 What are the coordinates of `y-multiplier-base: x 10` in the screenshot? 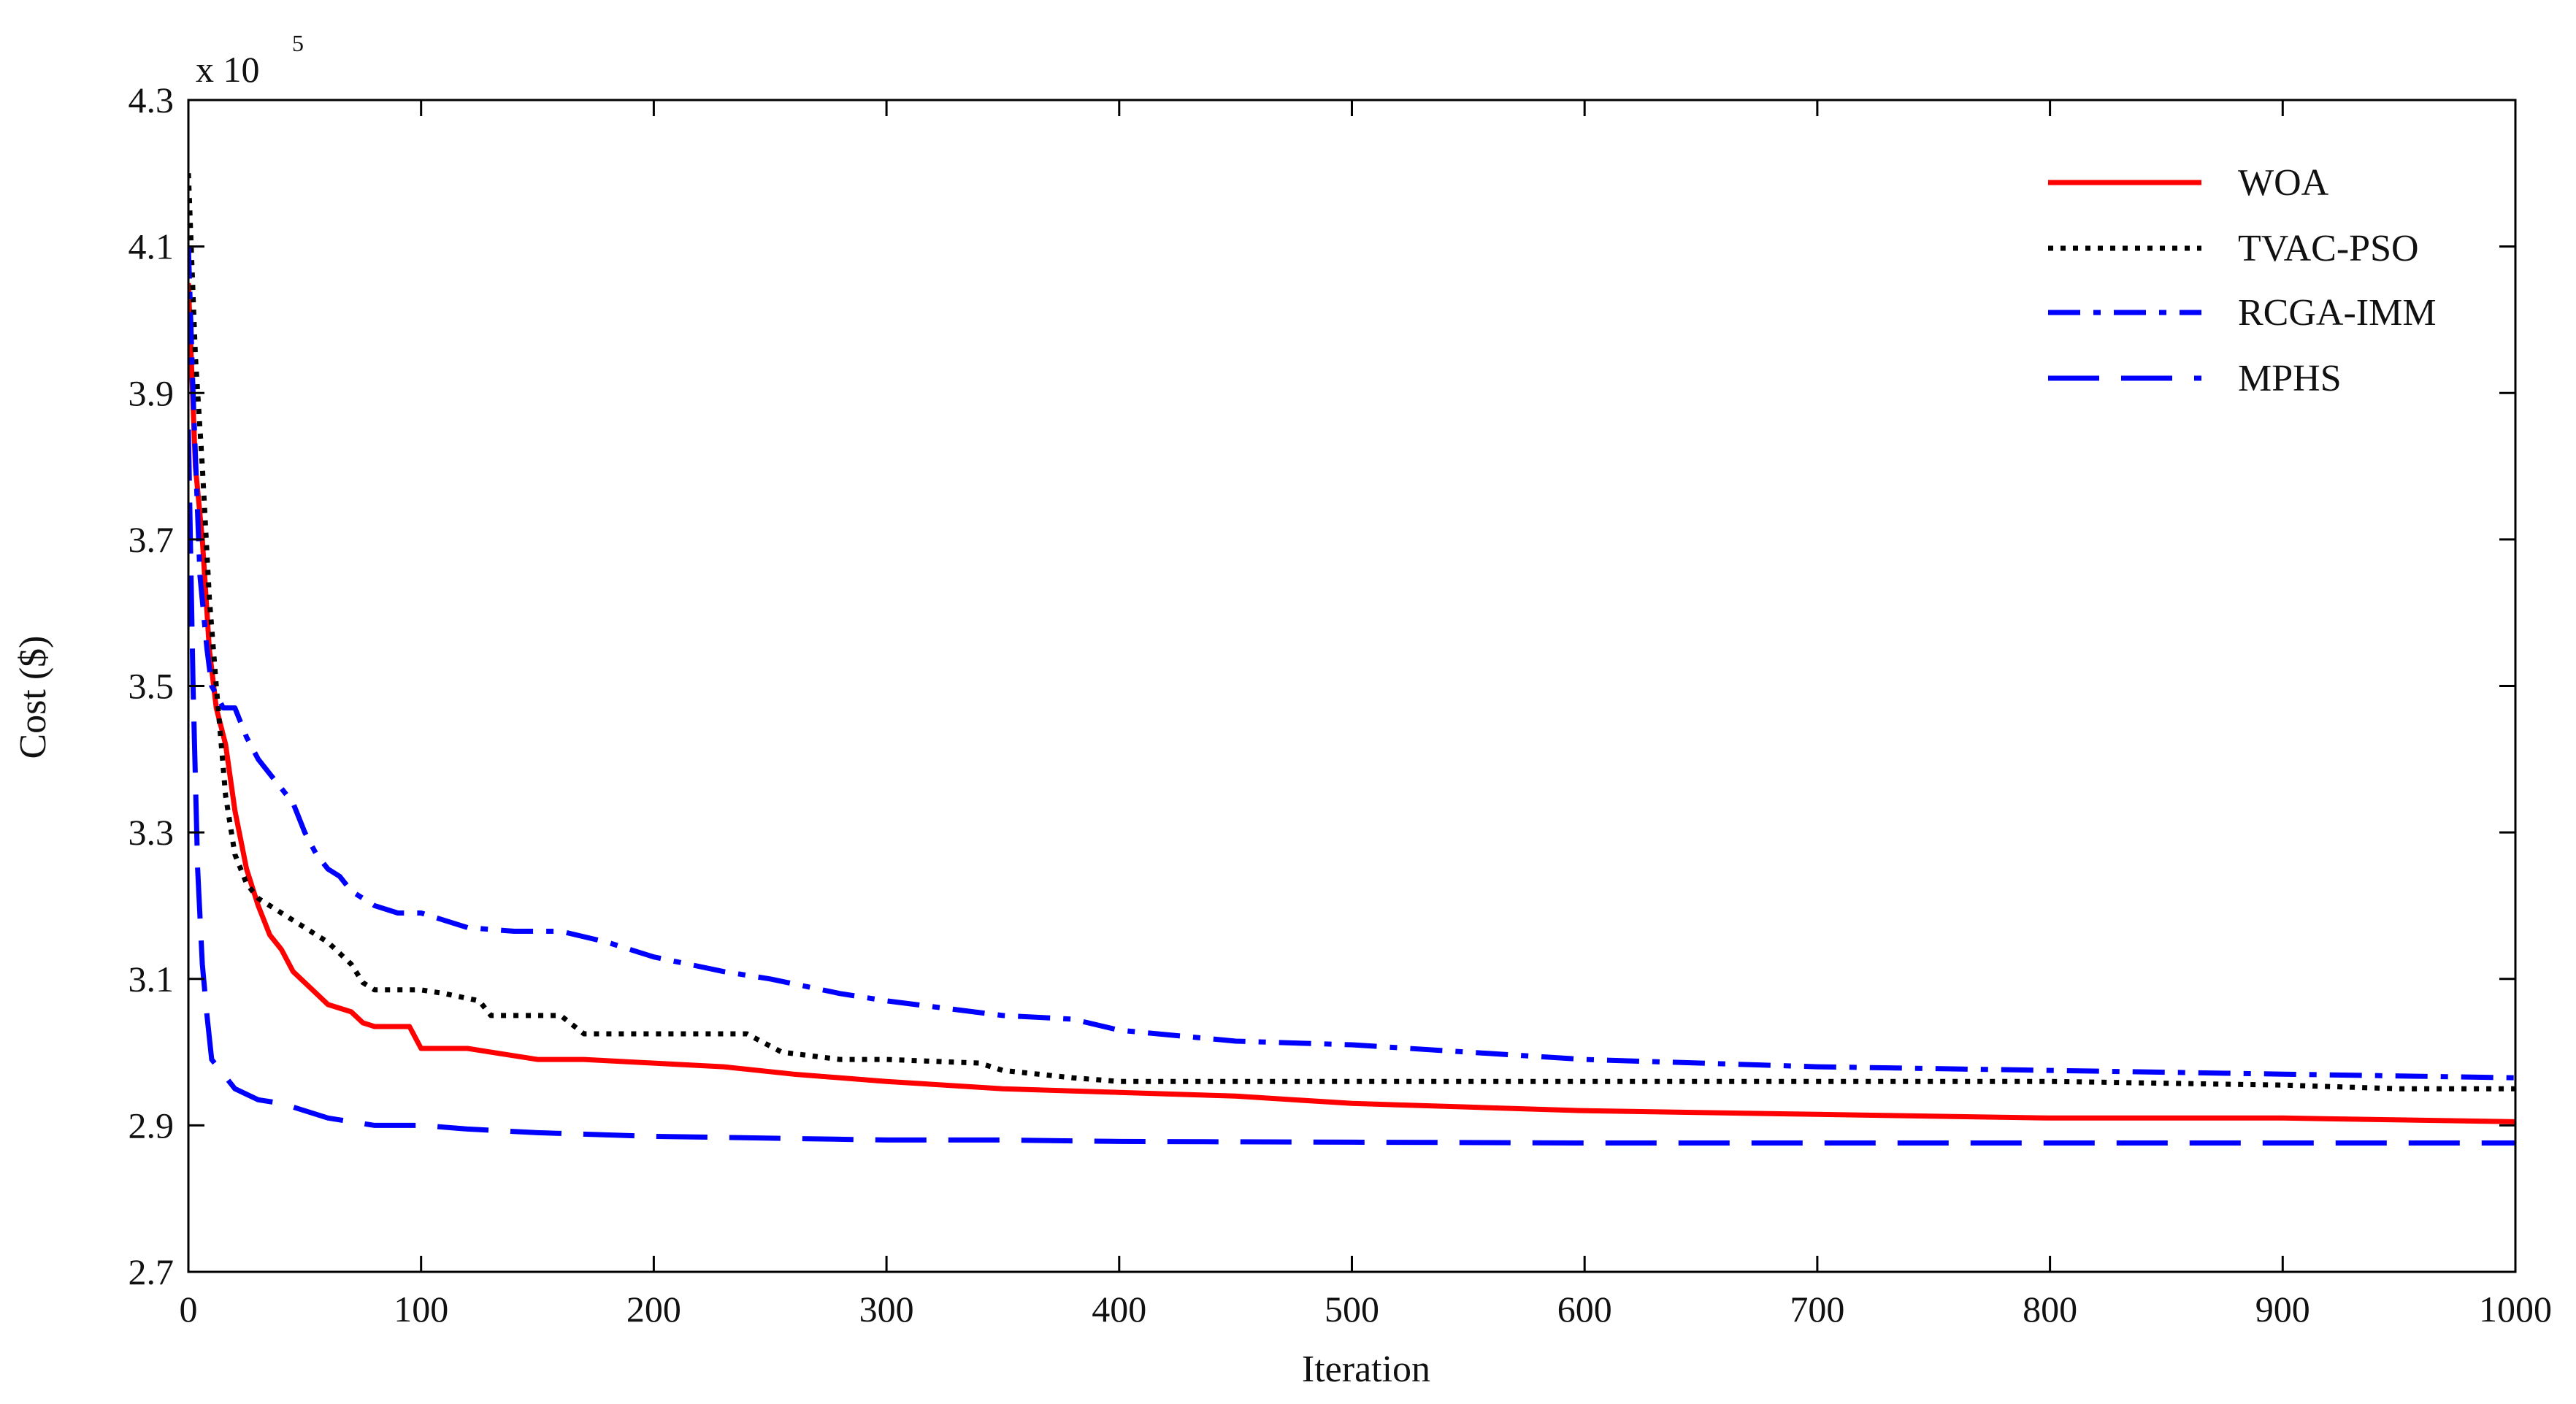 It's located at (228, 69).